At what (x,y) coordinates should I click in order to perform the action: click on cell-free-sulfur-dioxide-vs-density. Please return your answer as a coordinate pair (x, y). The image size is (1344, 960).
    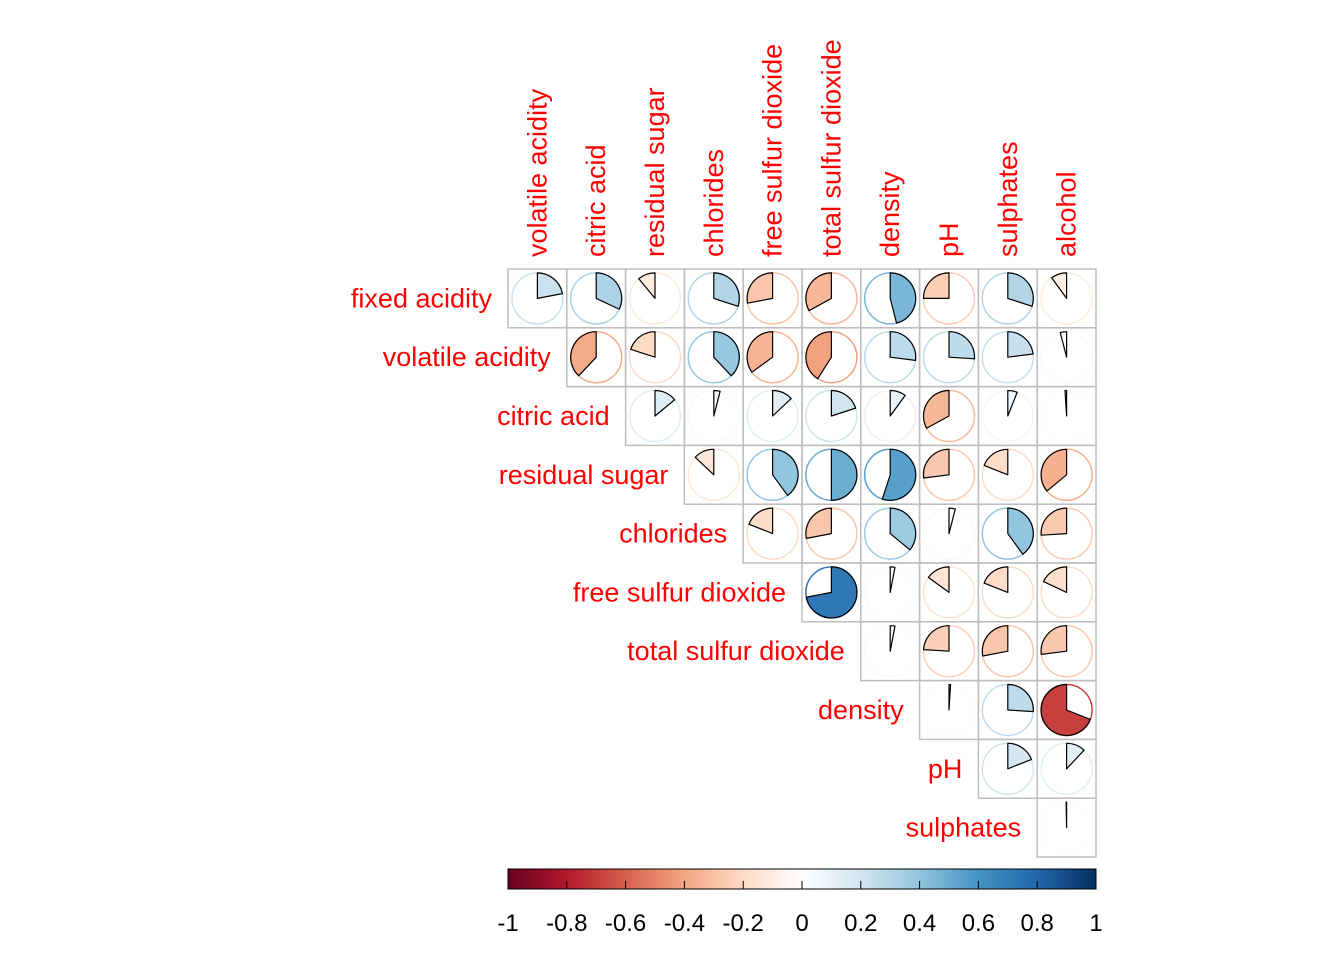
    Looking at the image, I should click on (890, 592).